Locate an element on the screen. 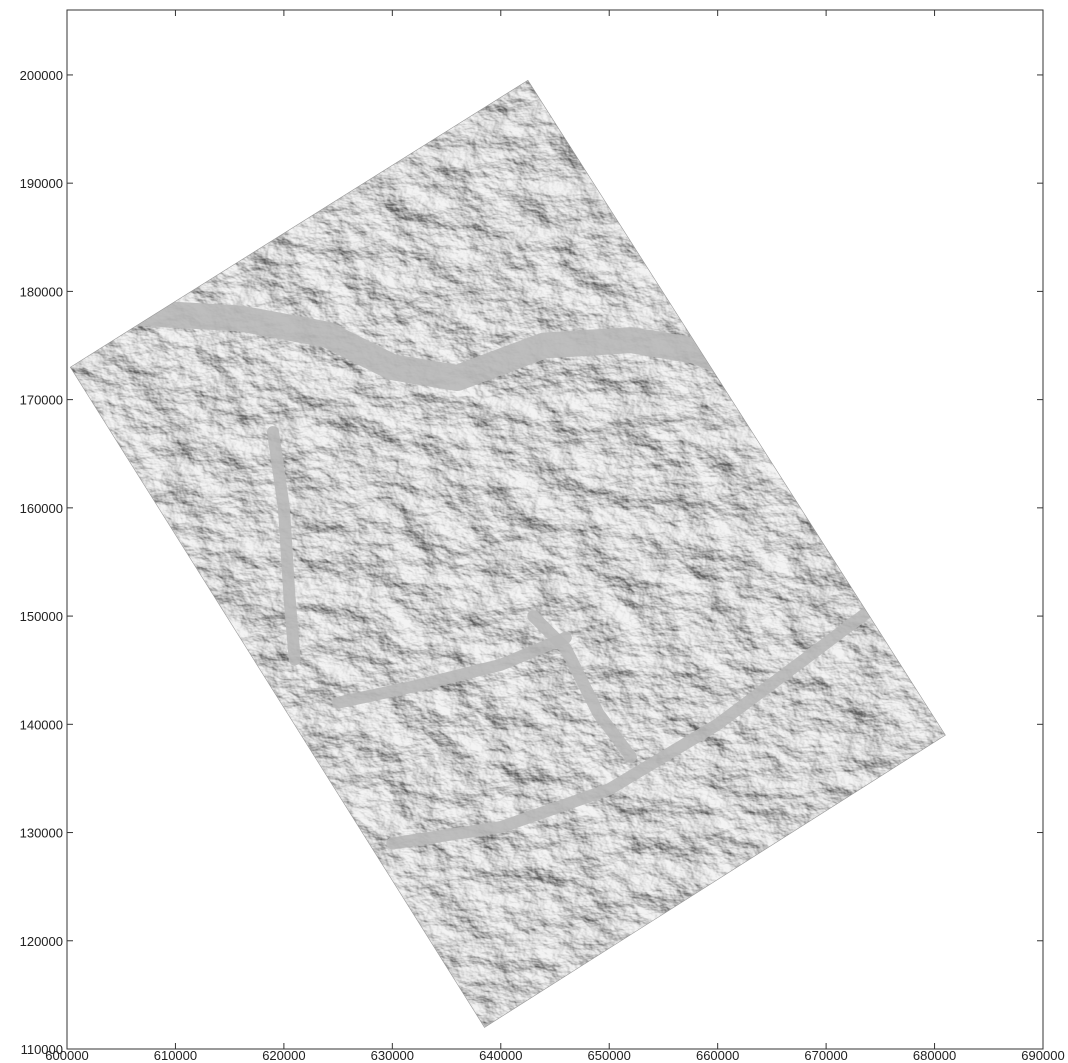 The height and width of the screenshot is (1063, 1068). x-tick-label: 610000 is located at coordinates (175, 1055).